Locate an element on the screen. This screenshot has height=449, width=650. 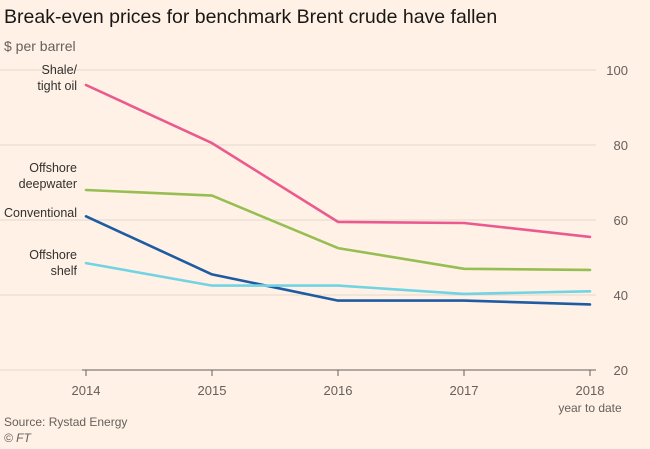
x-tick-label-2016: 2016 is located at coordinates (338, 390).